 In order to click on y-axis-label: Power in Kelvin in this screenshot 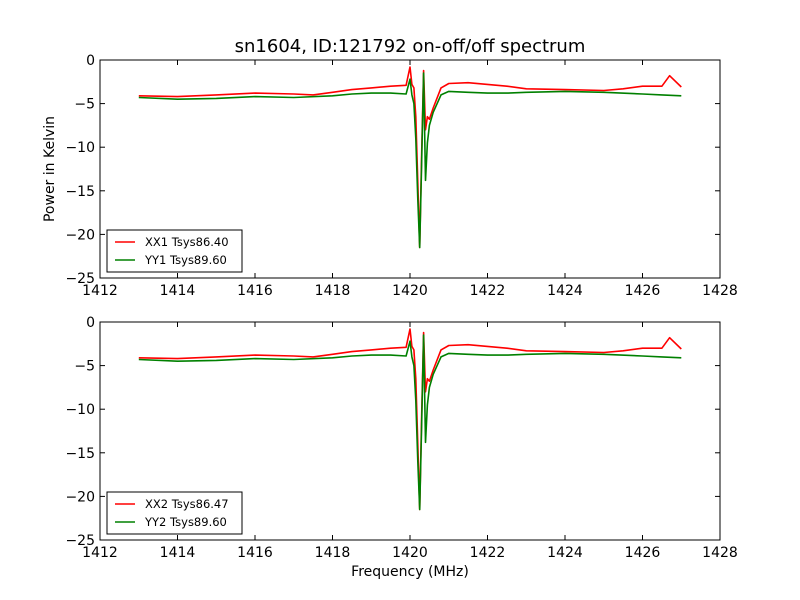, I will do `click(50, 169)`.